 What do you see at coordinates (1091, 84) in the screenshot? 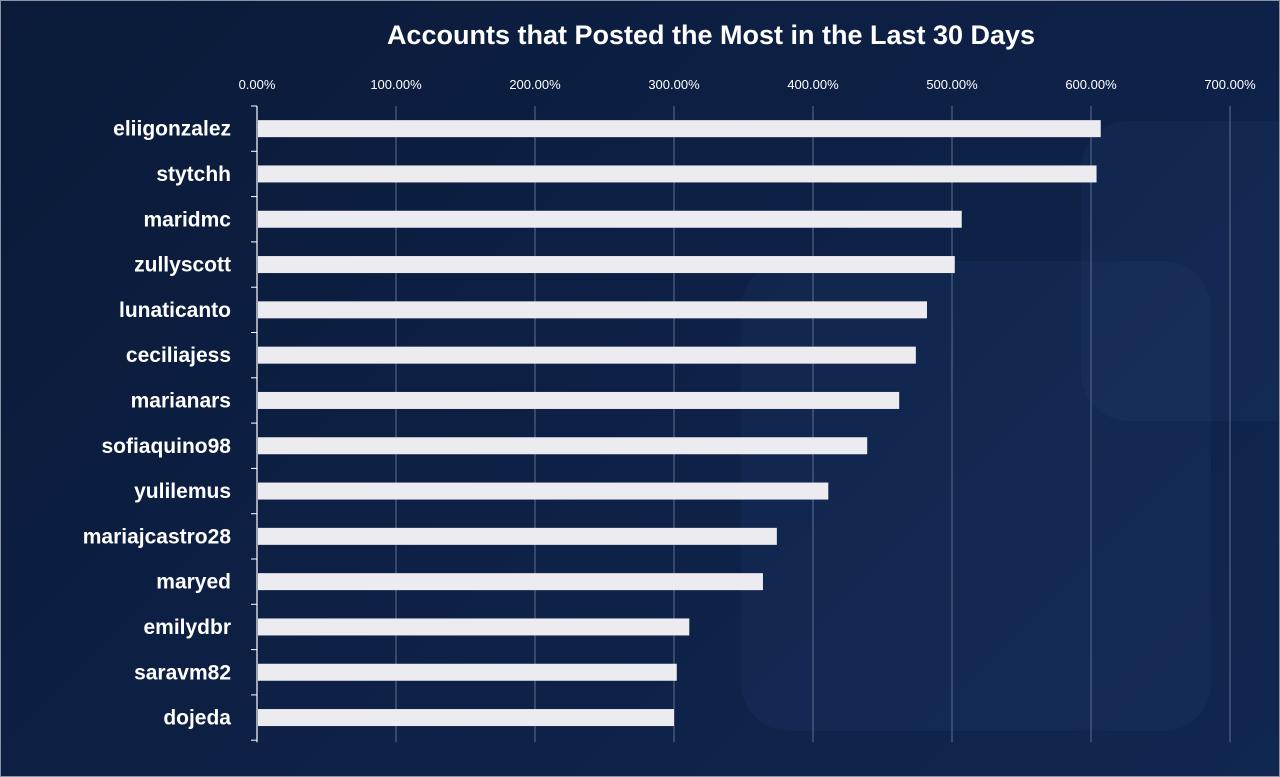
I see `x-tick-label: 600.00%` at bounding box center [1091, 84].